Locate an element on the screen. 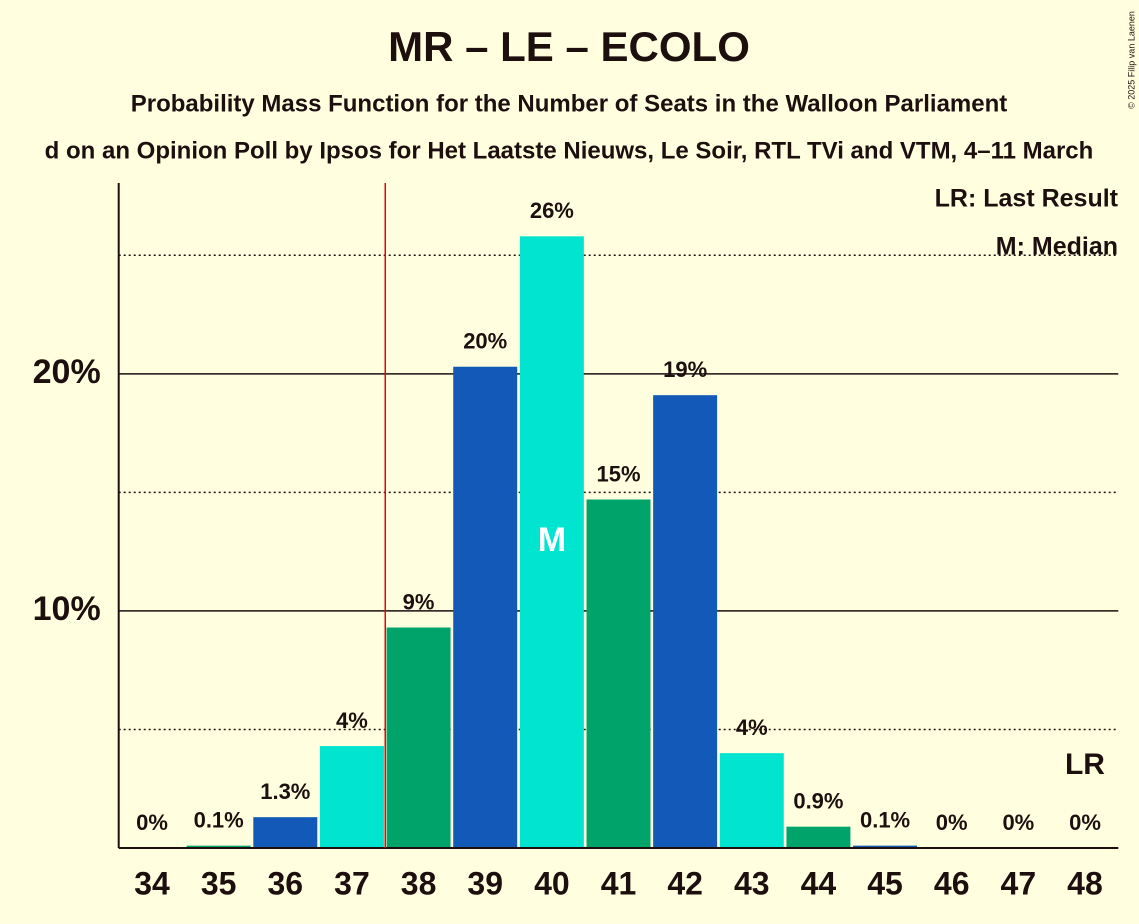 Image resolution: width=1139 pixels, height=924 pixels. x-tick-label: 47 is located at coordinates (1019, 883).